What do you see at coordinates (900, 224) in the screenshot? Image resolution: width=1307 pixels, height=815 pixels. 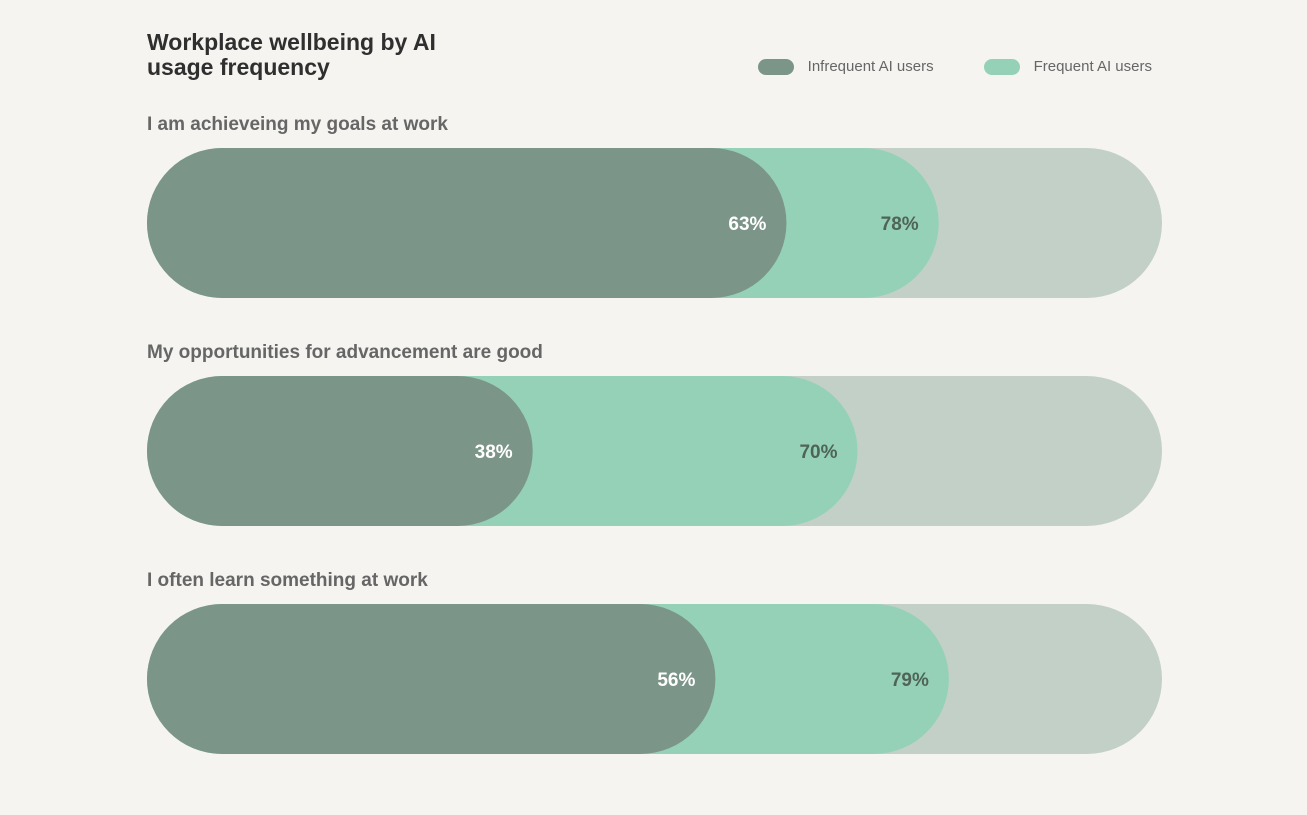 I see `value-label-frequent: 78%` at bounding box center [900, 224].